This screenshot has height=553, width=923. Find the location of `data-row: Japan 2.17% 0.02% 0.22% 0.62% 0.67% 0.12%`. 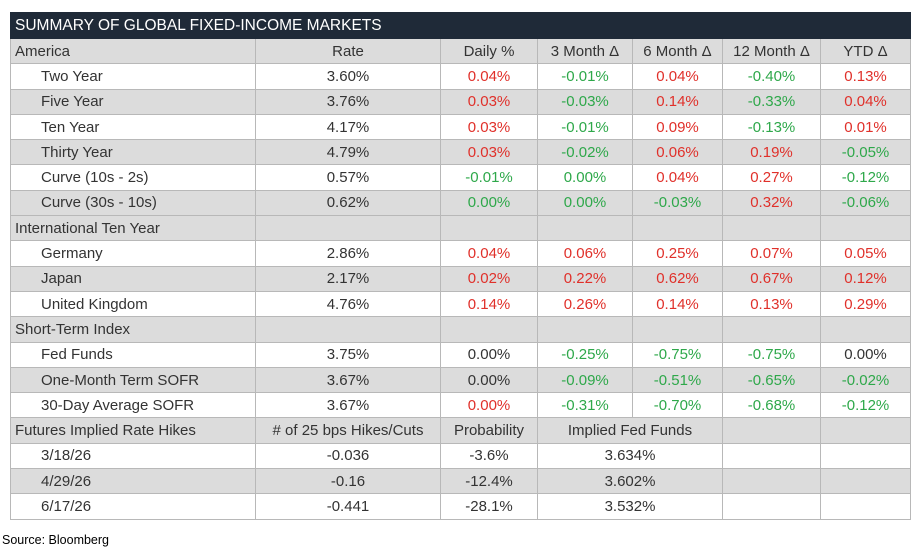

data-row: Japan 2.17% 0.02% 0.22% 0.62% 0.67% 0.12% is located at coordinates (461, 278).